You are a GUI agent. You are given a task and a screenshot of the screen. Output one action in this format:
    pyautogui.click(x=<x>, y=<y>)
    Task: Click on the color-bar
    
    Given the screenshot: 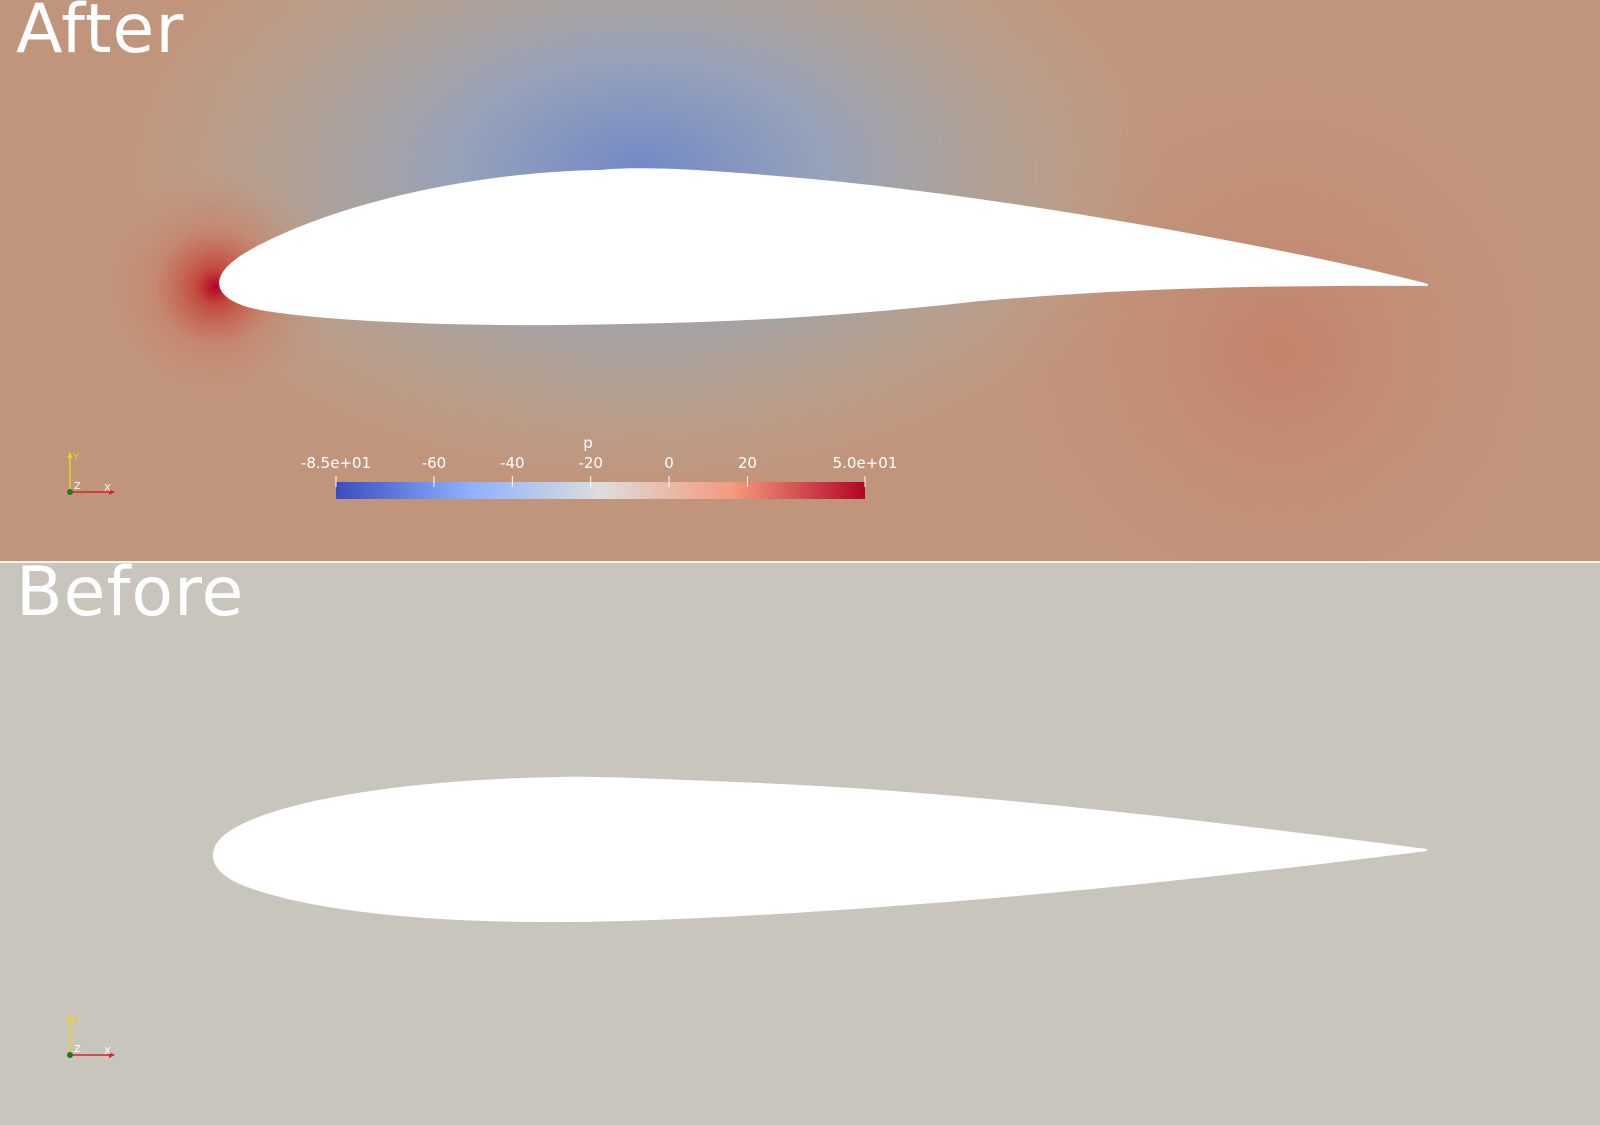 What is the action you would take?
    pyautogui.click(x=600, y=490)
    